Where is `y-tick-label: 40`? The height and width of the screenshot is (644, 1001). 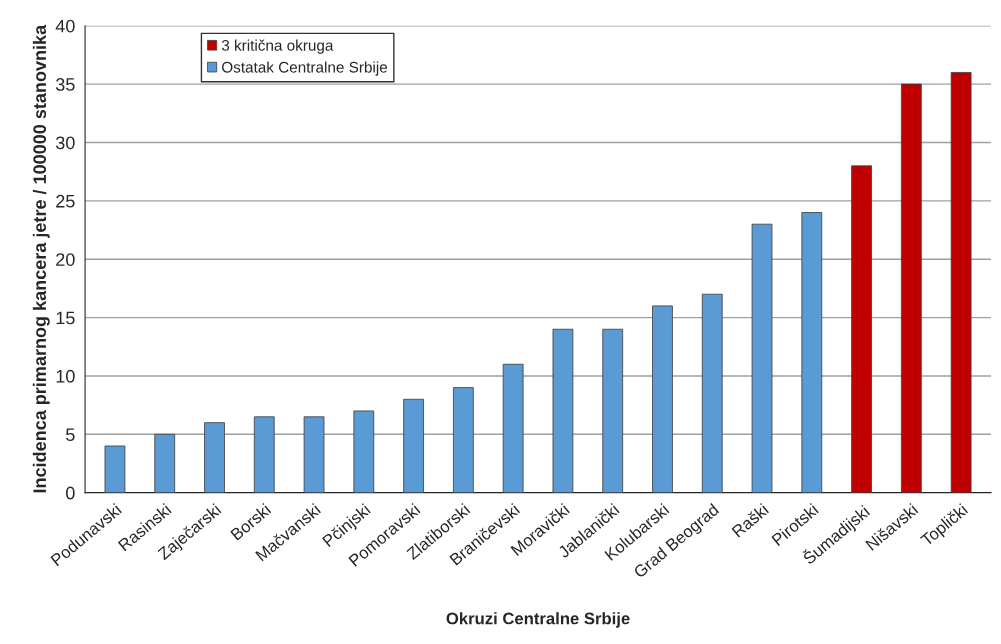
y-tick-label: 40 is located at coordinates (65, 26).